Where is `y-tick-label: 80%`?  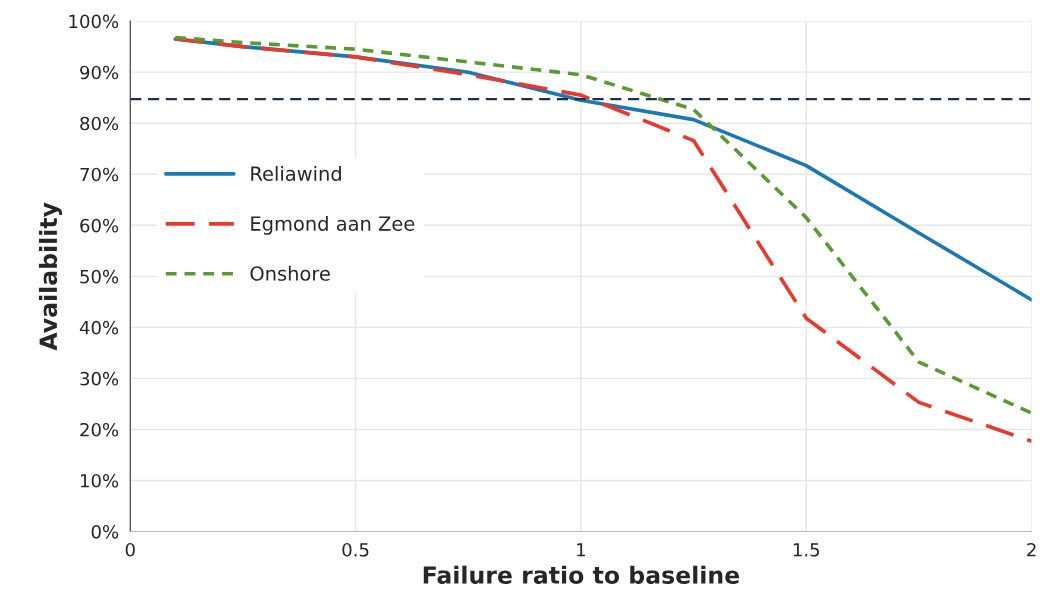
y-tick-label: 80% is located at coordinates (99, 123).